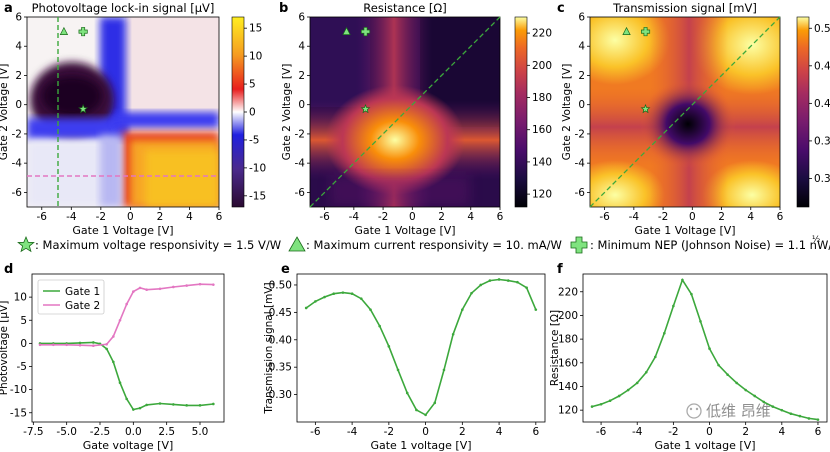 The height and width of the screenshot is (452, 830). I want to click on x-tick-label: 2.5, so click(166, 432).